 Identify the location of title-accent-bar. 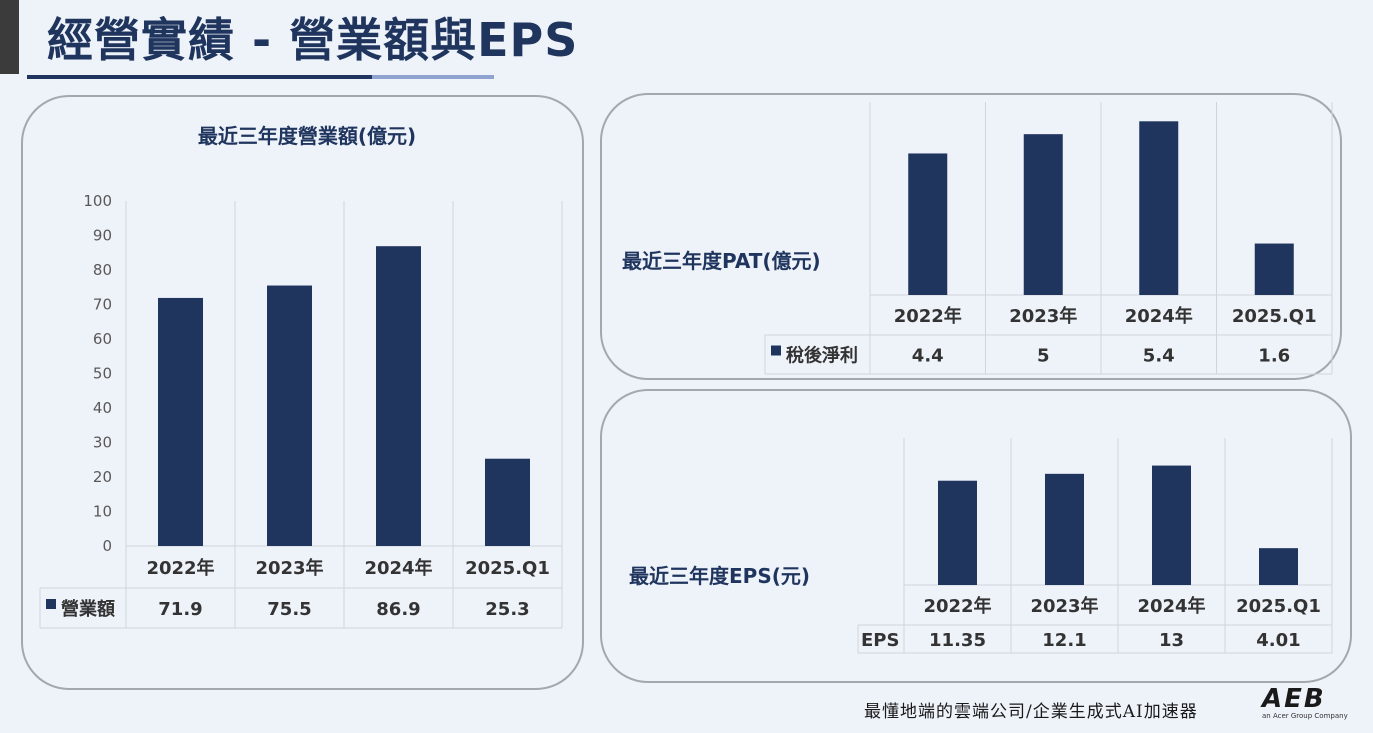
(9, 37).